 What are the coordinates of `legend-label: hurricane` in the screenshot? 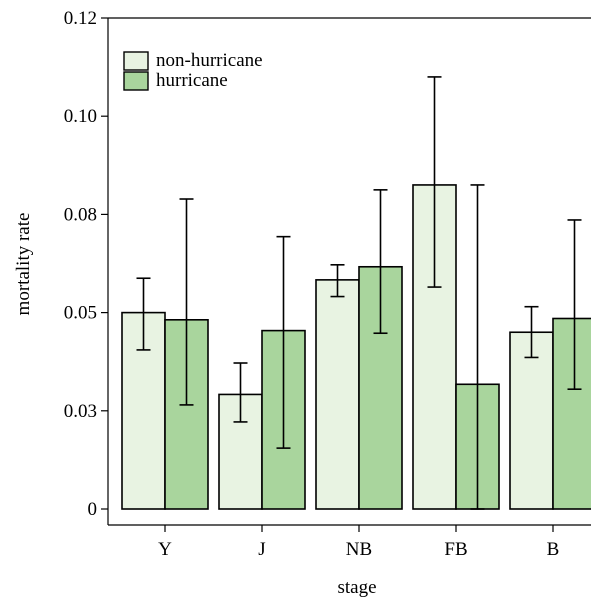 It's located at (192, 80).